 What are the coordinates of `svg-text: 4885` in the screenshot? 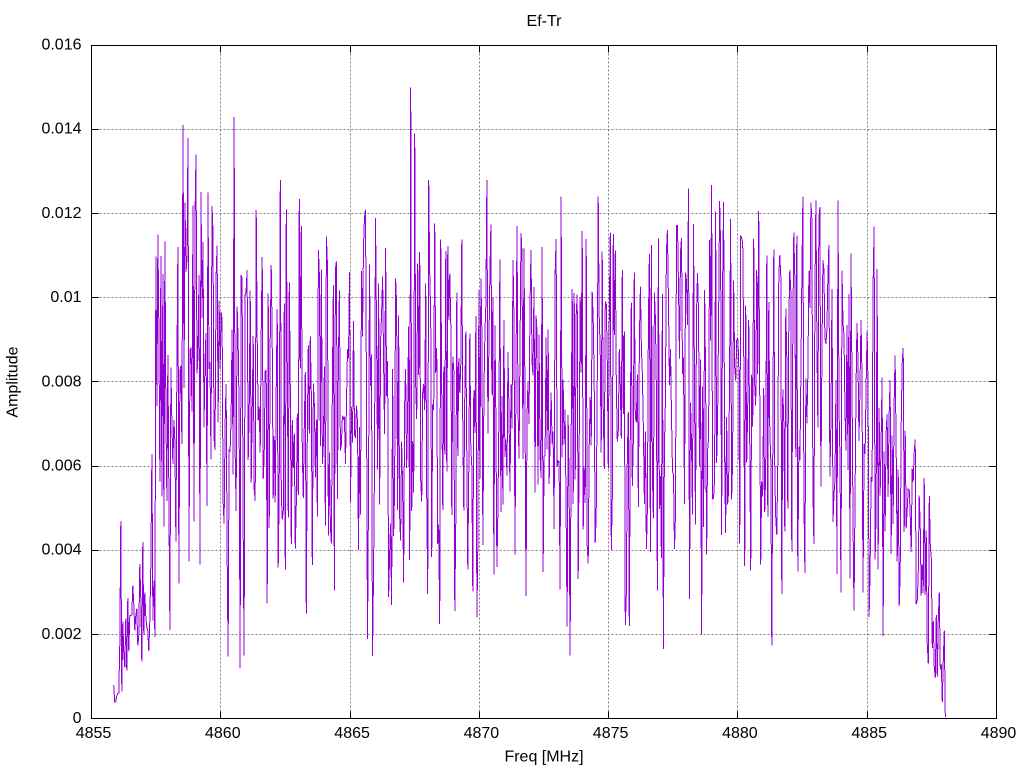 It's located at (869, 733).